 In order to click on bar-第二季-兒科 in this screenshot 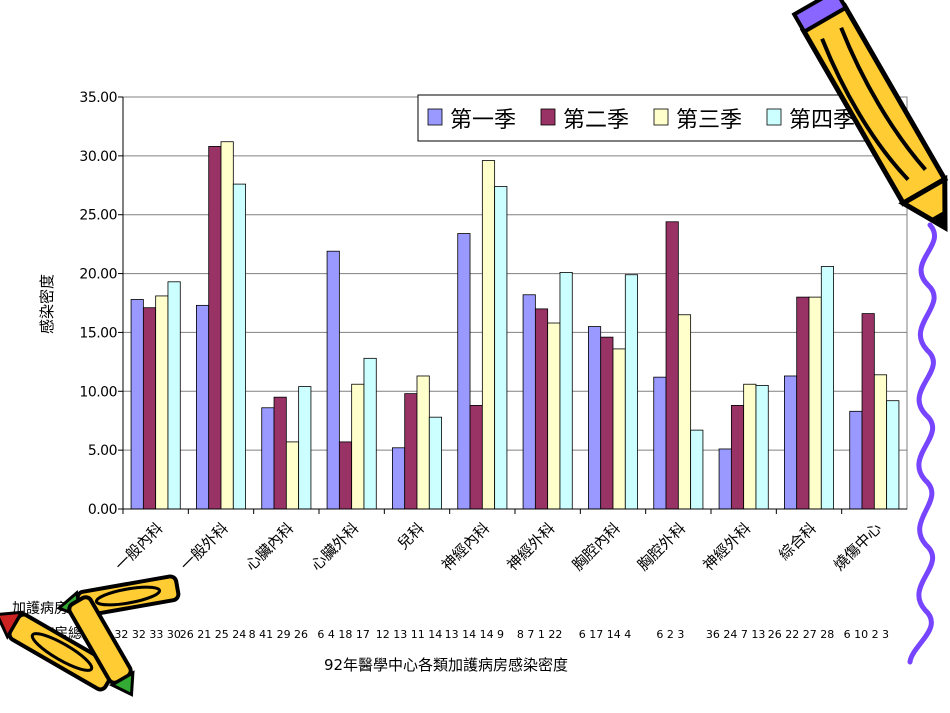, I will do `click(411, 451)`.